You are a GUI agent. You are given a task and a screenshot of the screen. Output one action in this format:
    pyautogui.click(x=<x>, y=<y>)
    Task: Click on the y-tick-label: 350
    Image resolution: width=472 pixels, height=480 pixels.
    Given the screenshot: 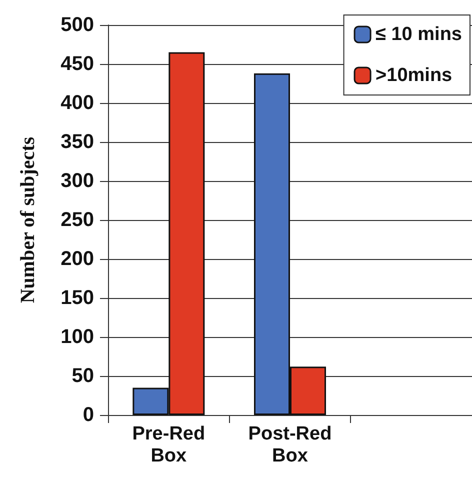 What is the action you would take?
    pyautogui.click(x=77, y=142)
    